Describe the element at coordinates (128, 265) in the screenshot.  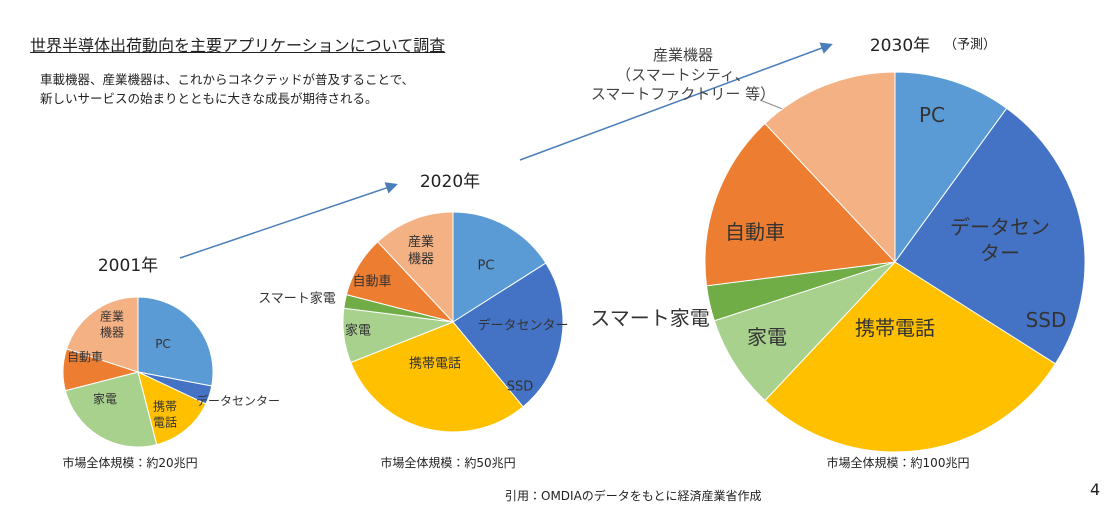
I see `pie-title: 2001年` at that location.